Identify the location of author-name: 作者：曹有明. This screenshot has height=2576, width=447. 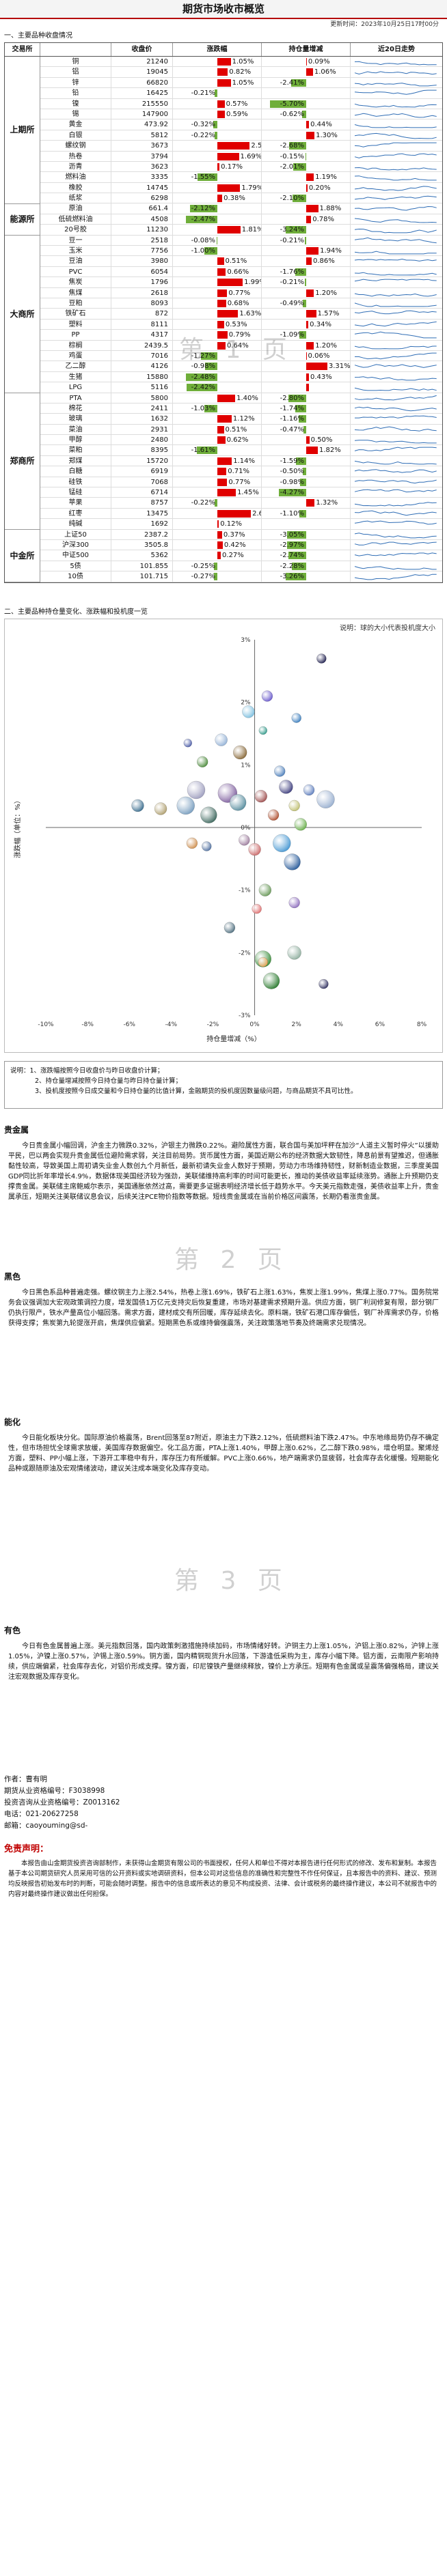
(25, 1778).